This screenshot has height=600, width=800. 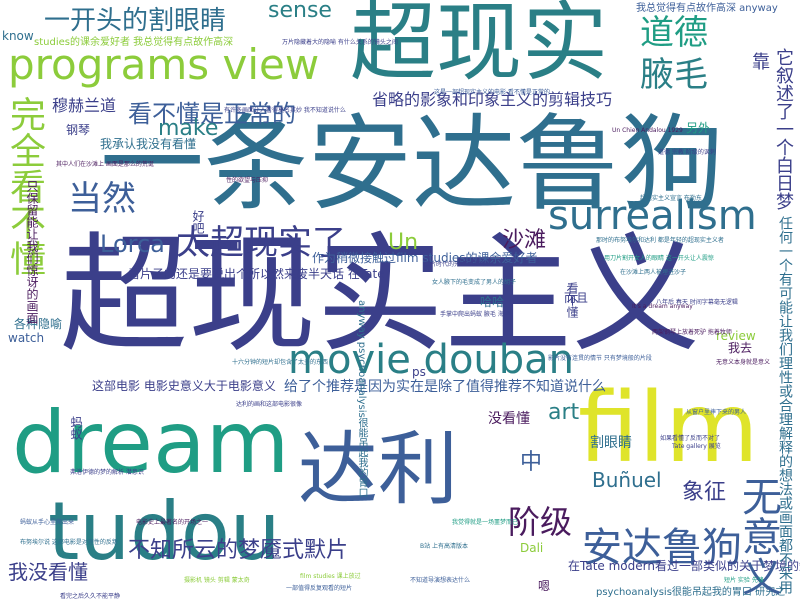 I want to click on word-gangqin: 钢琴, so click(x=78, y=130).